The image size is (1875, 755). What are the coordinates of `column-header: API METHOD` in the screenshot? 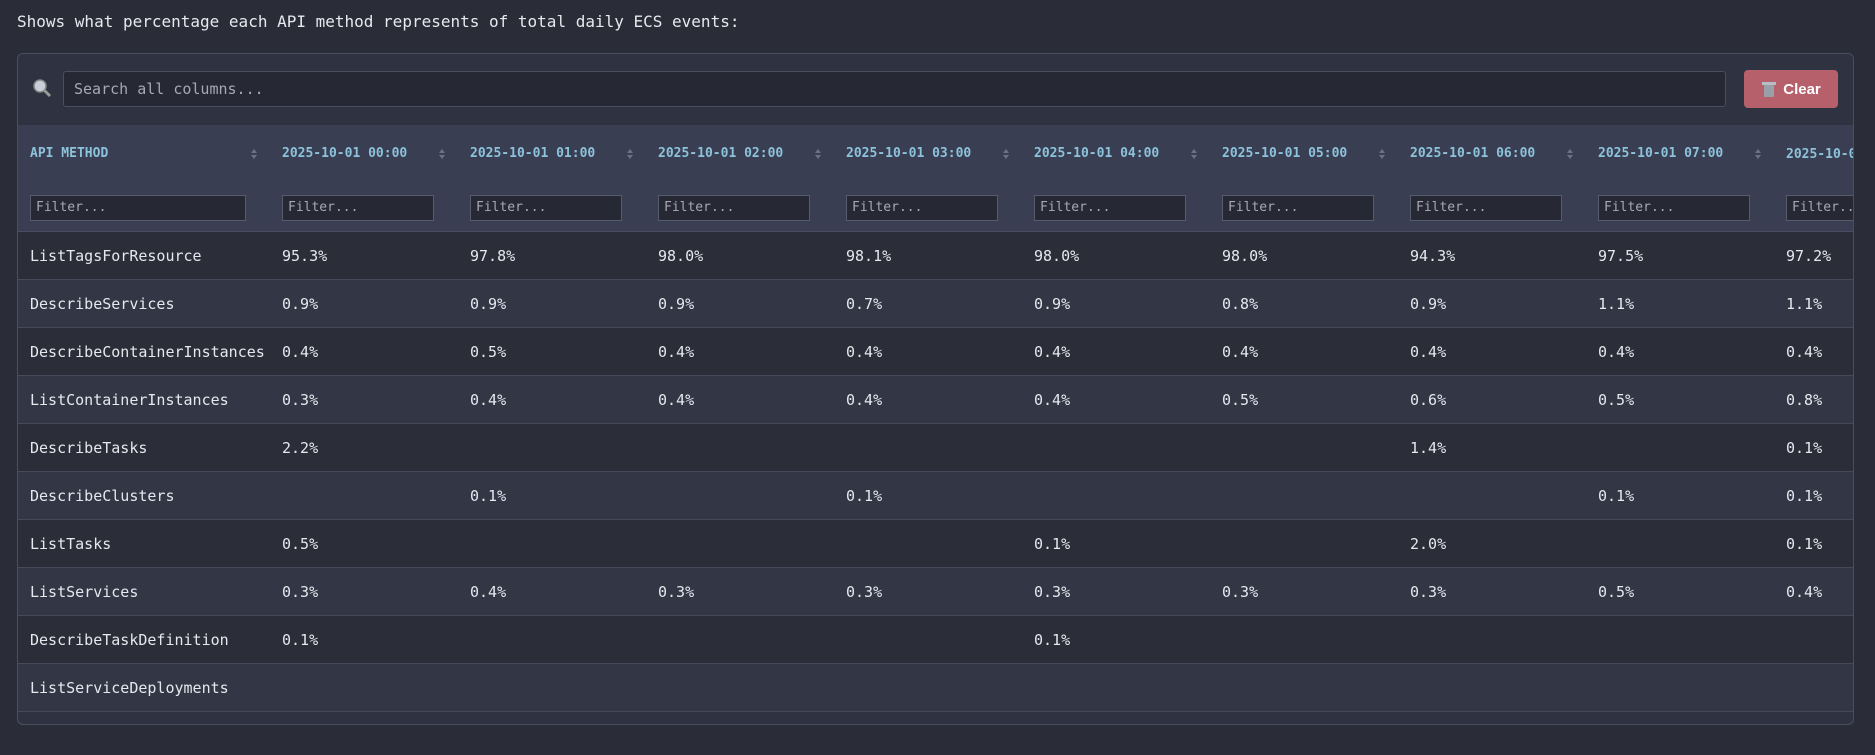 It's located at (144, 154).